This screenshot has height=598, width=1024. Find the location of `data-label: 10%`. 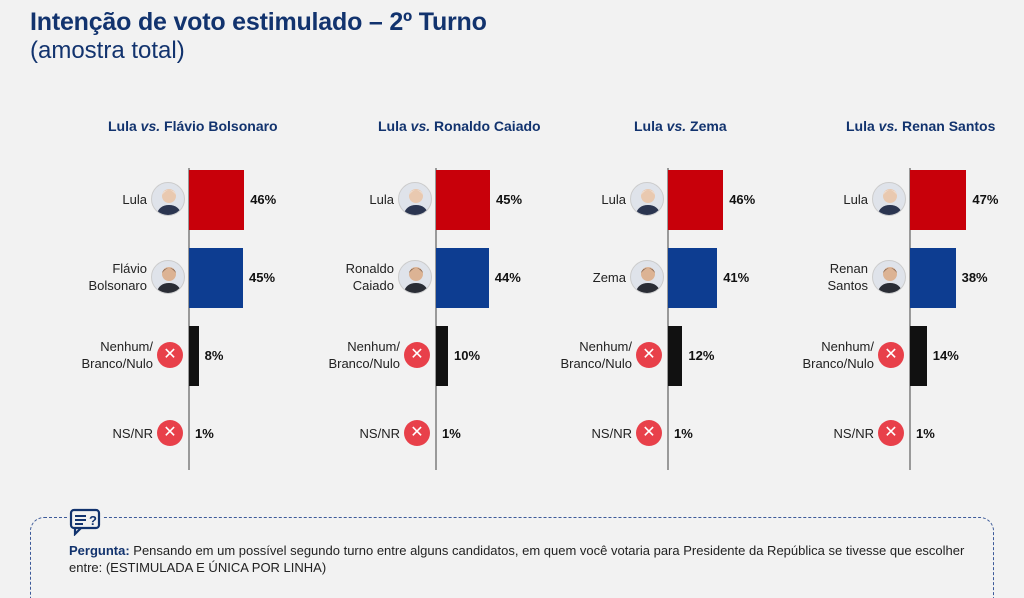

data-label: 10% is located at coordinates (467, 355).